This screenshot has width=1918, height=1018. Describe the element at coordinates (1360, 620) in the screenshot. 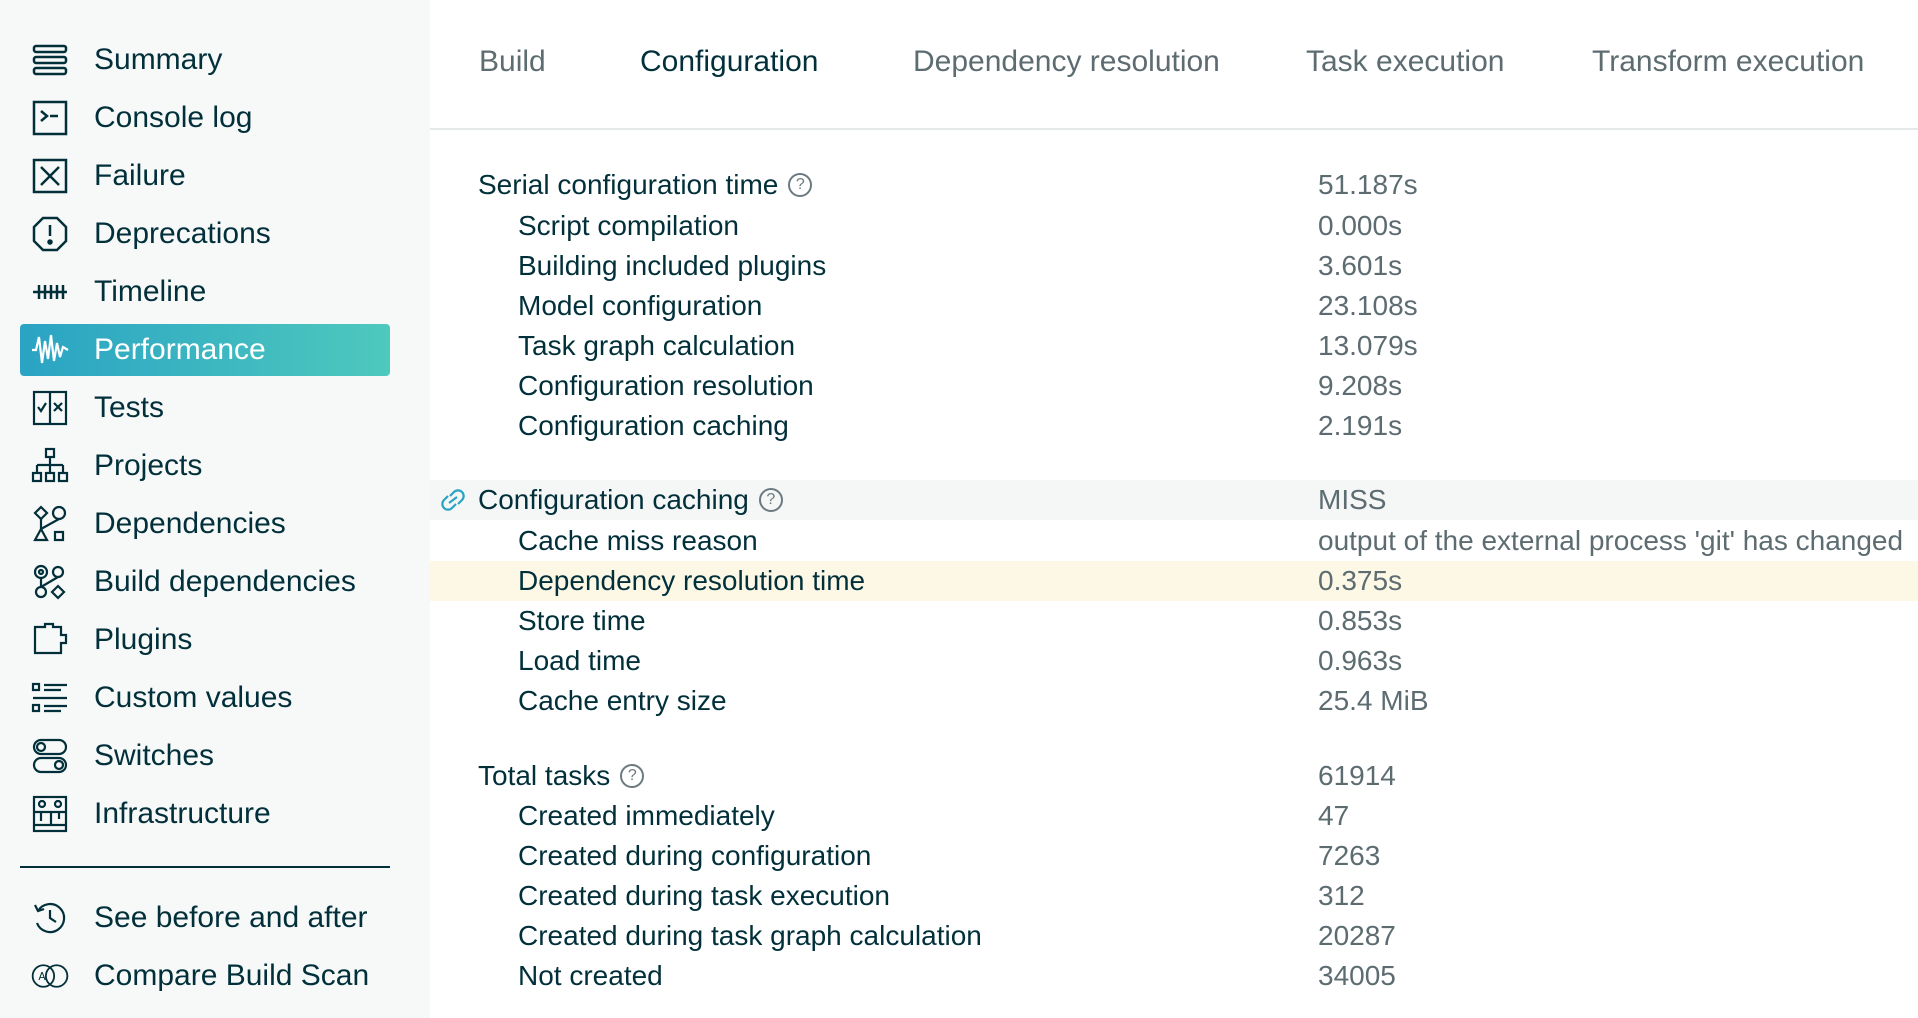

I see `row-value: 0.853s` at that location.